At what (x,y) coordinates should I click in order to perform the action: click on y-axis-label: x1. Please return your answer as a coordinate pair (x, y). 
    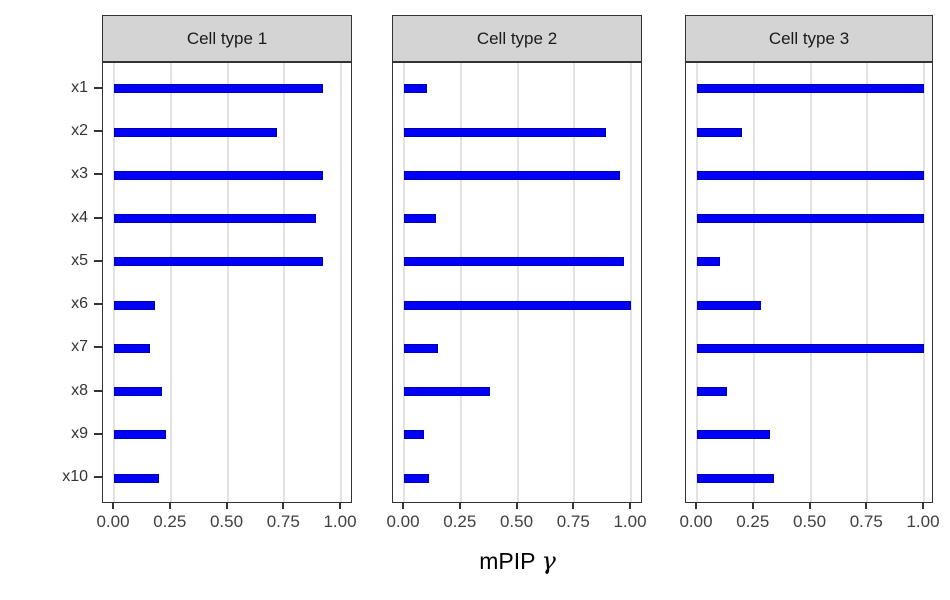
    Looking at the image, I should click on (79, 87).